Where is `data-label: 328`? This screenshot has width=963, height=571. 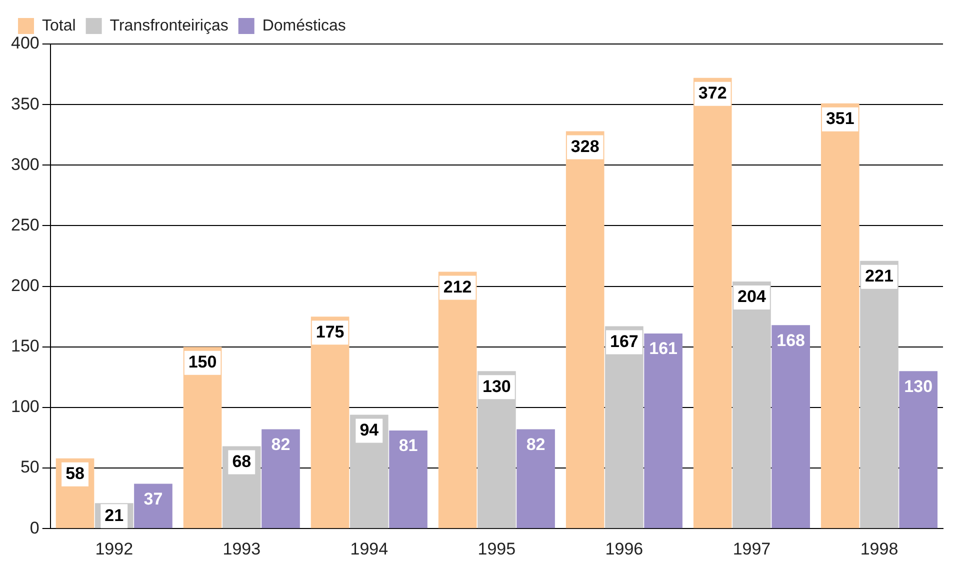 data-label: 328 is located at coordinates (585, 146).